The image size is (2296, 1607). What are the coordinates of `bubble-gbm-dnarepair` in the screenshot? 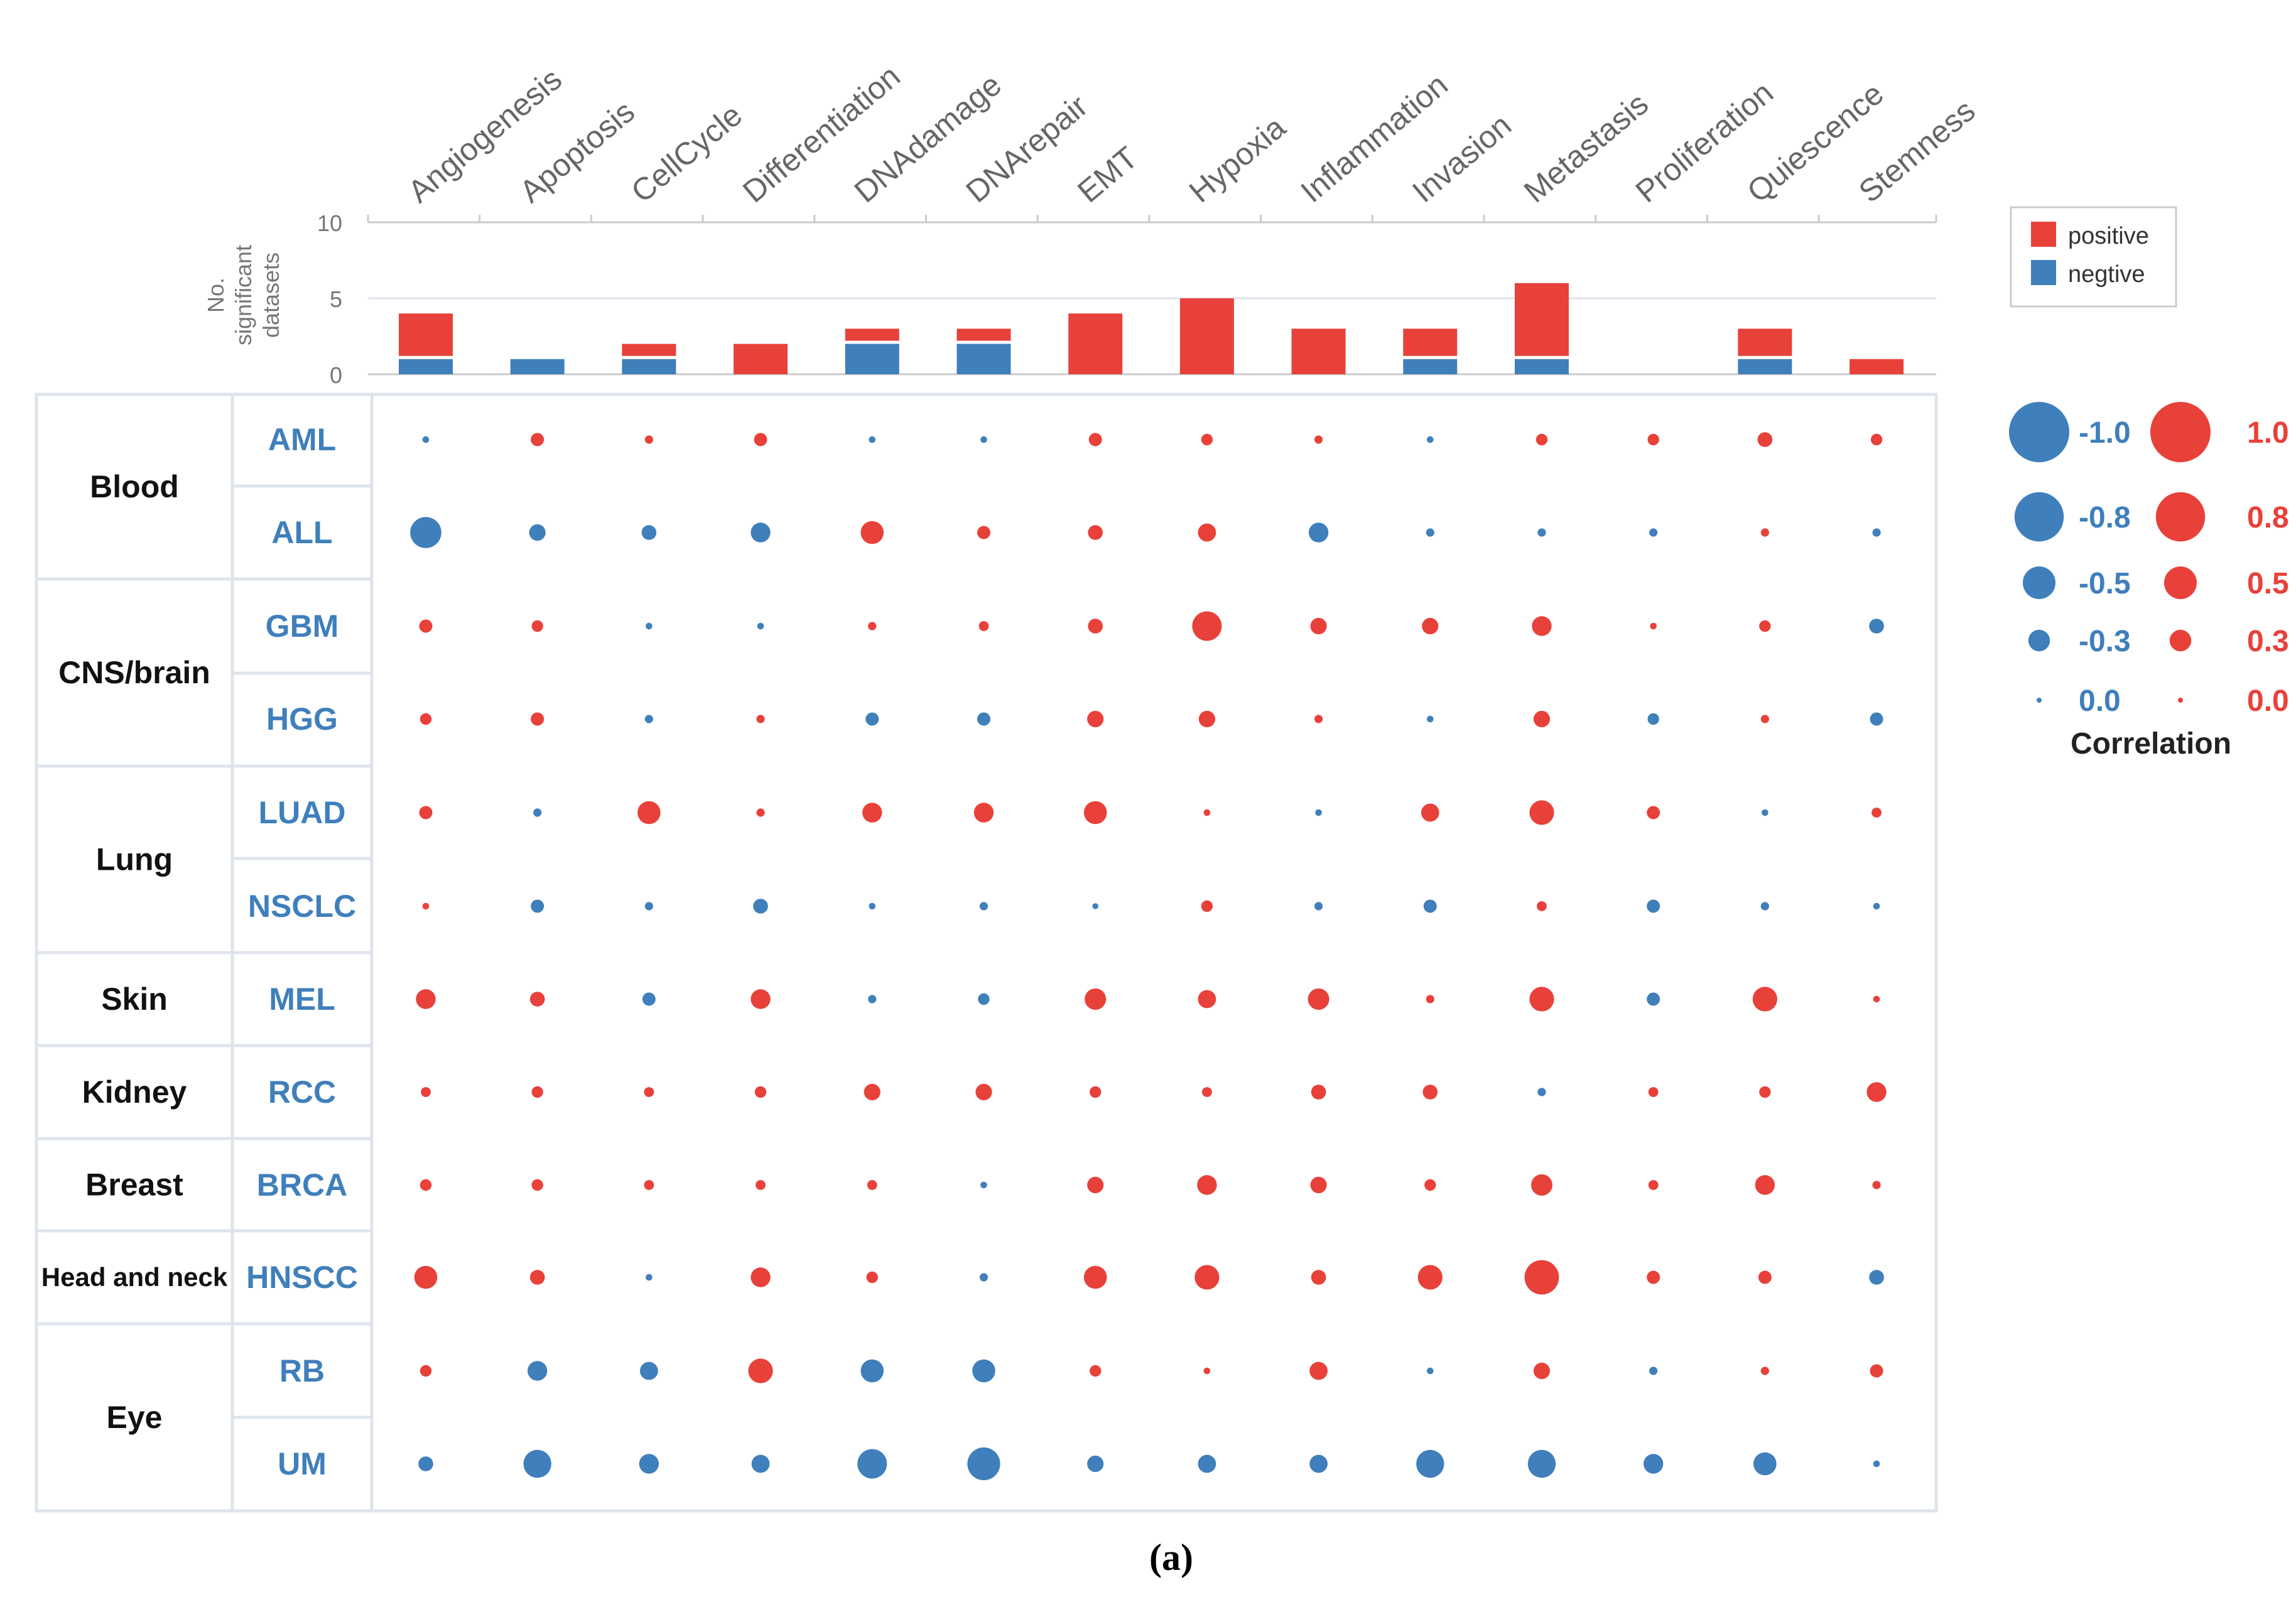 It's located at (983, 626).